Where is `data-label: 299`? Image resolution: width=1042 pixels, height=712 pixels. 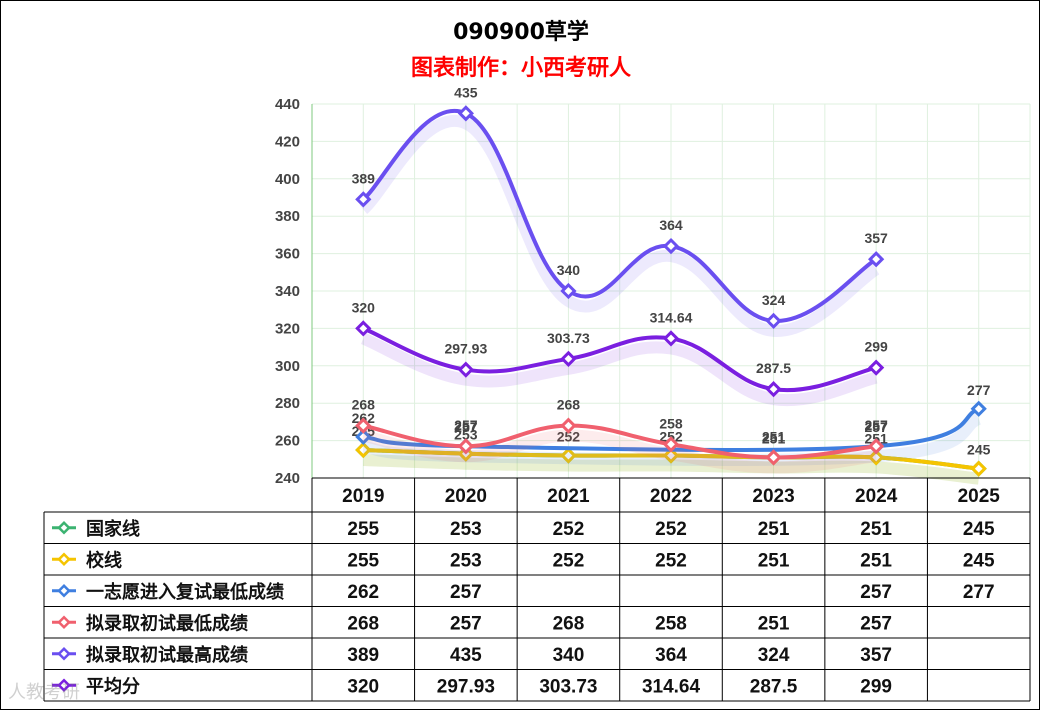 data-label: 299 is located at coordinates (876, 347).